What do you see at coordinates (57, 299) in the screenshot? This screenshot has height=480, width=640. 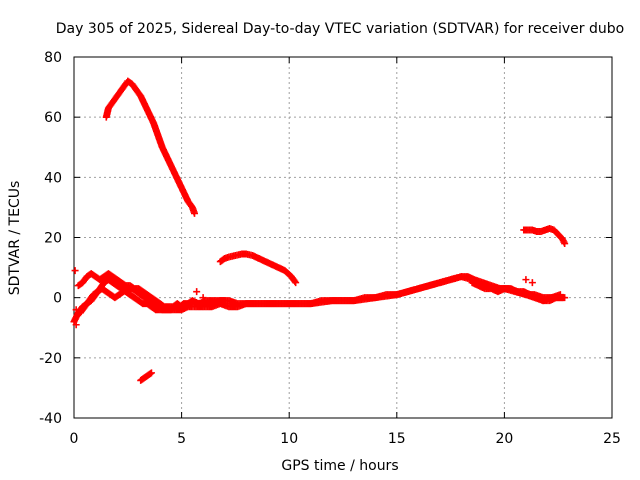 I see `y-tick-label: 0` at bounding box center [57, 299].